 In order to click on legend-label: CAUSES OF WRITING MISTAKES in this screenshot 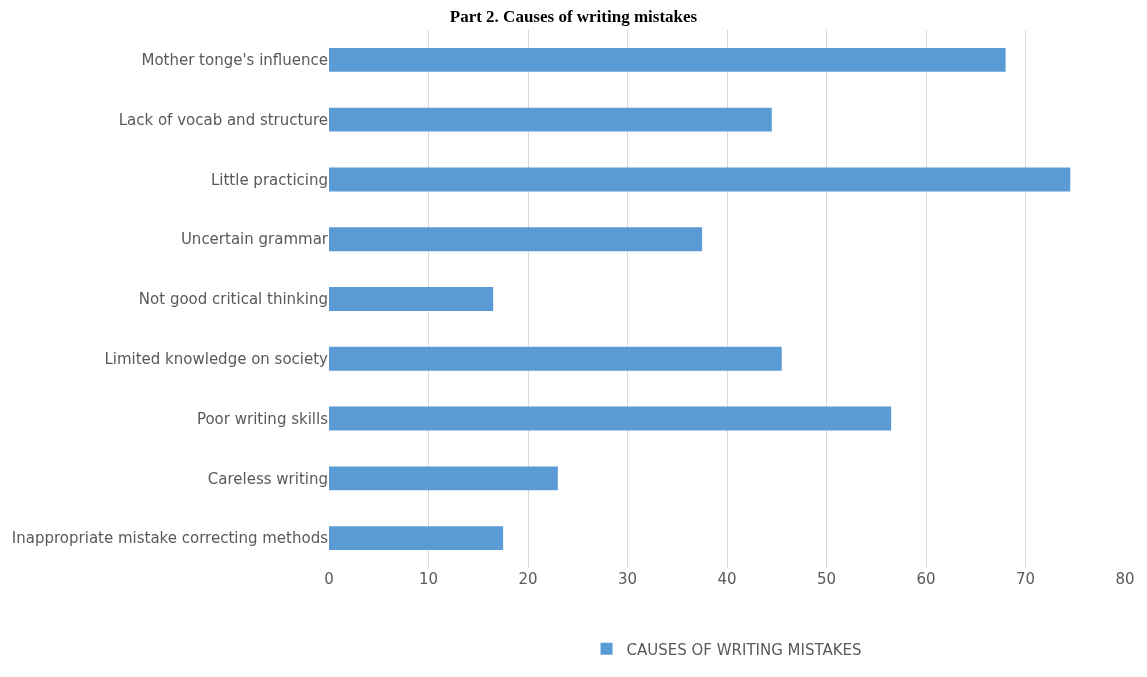, I will do `click(744, 649)`.